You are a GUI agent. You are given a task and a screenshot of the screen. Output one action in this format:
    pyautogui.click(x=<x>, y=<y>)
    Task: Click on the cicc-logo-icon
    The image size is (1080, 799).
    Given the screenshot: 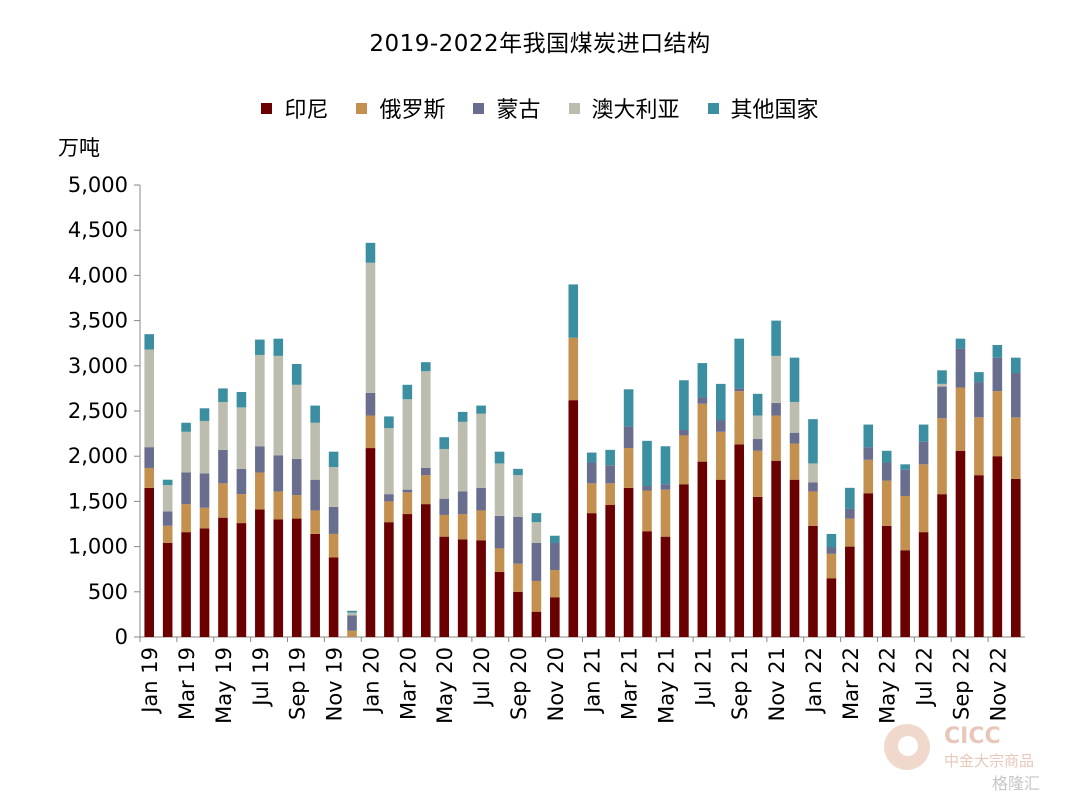 What is the action you would take?
    pyautogui.click(x=907, y=747)
    